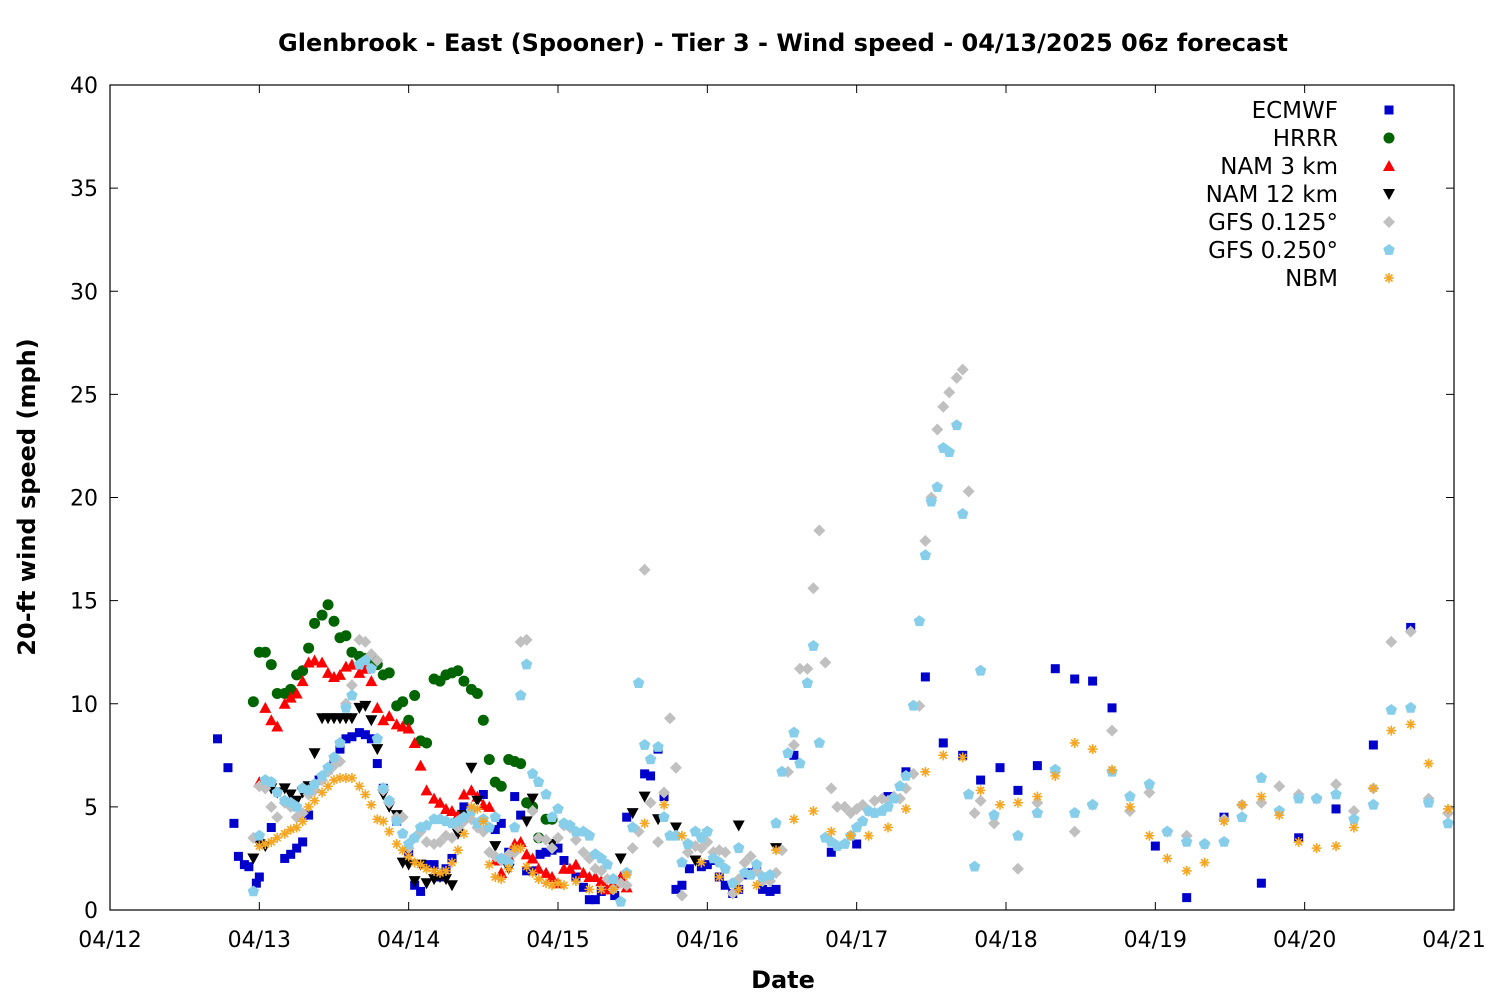 This screenshot has width=1500, height=1000. Describe the element at coordinates (84, 705) in the screenshot. I see `y-tick-label: 10` at that location.